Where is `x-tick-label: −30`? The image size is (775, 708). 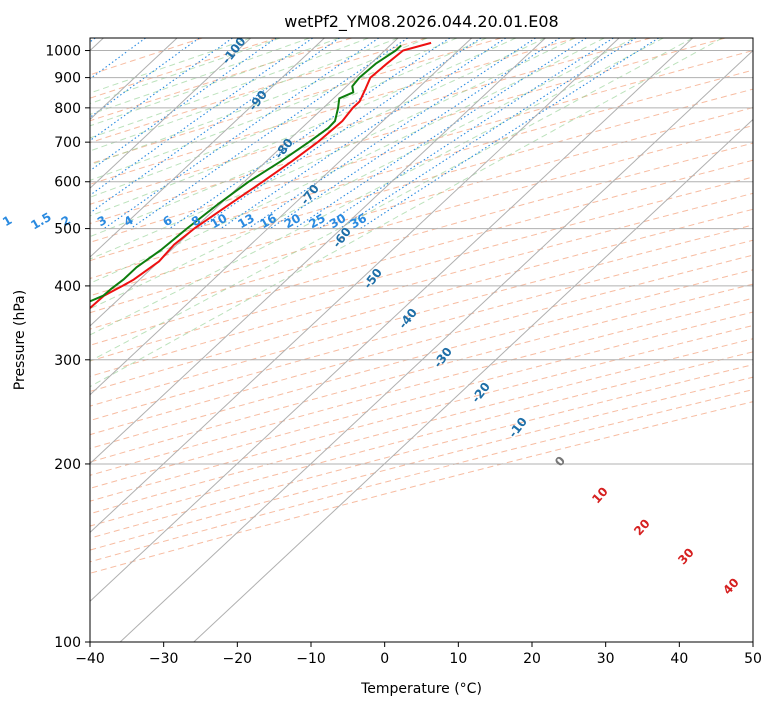
x-tick-label: −30 is located at coordinates (164, 659).